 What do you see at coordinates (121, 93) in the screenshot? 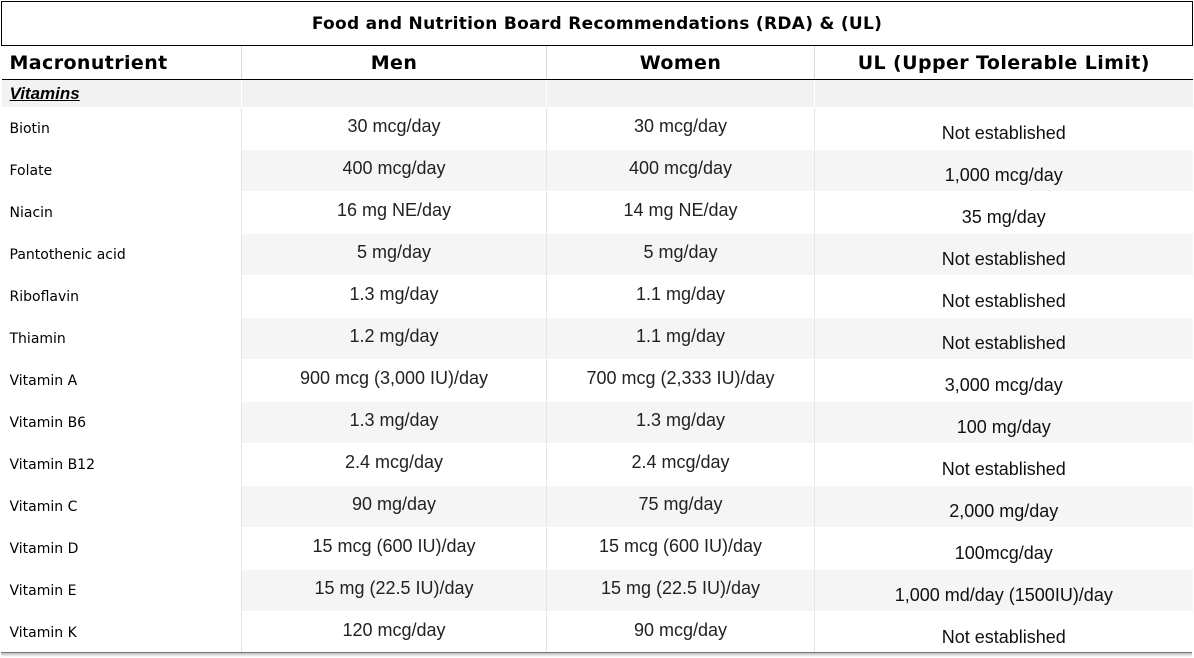
I see `section-label: Vitamins` at bounding box center [121, 93].